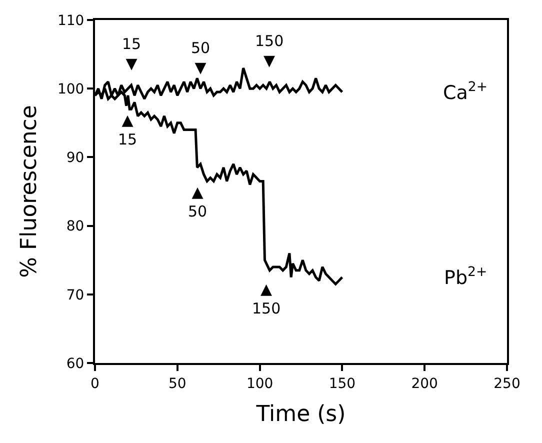  What do you see at coordinates (75, 158) in the screenshot?
I see `y-tick-label: 90` at bounding box center [75, 158].